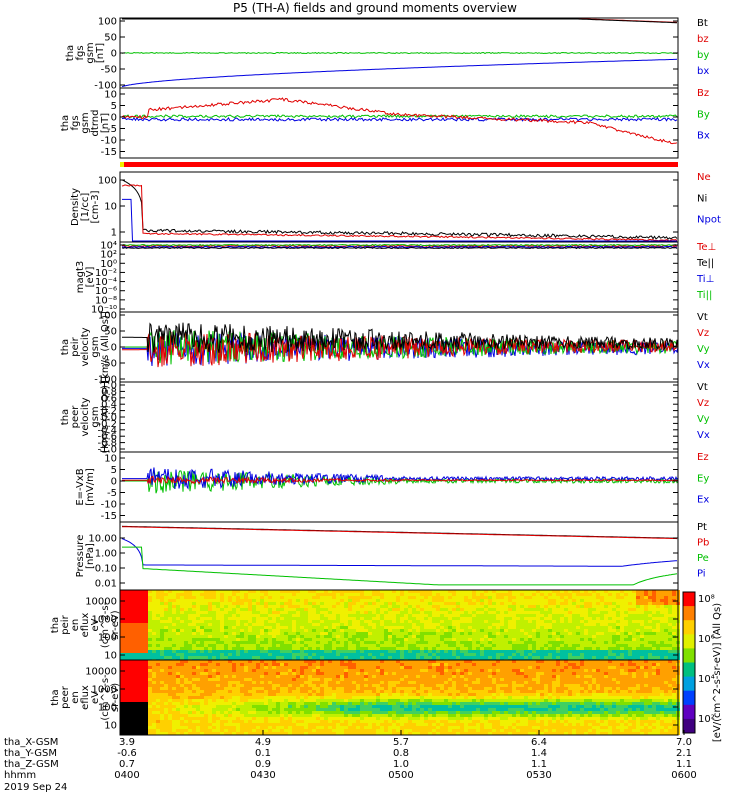  I want to click on footer-value: 6.4, so click(539, 742).